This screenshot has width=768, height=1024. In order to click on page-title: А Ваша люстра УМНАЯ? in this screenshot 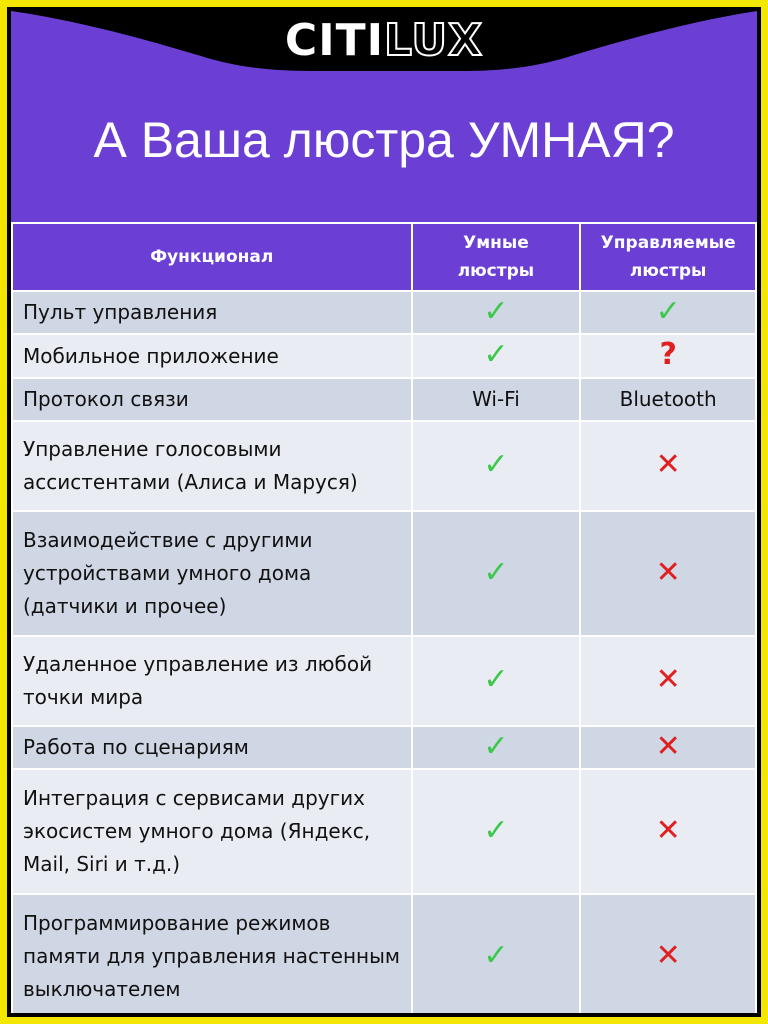, I will do `click(384, 140)`.